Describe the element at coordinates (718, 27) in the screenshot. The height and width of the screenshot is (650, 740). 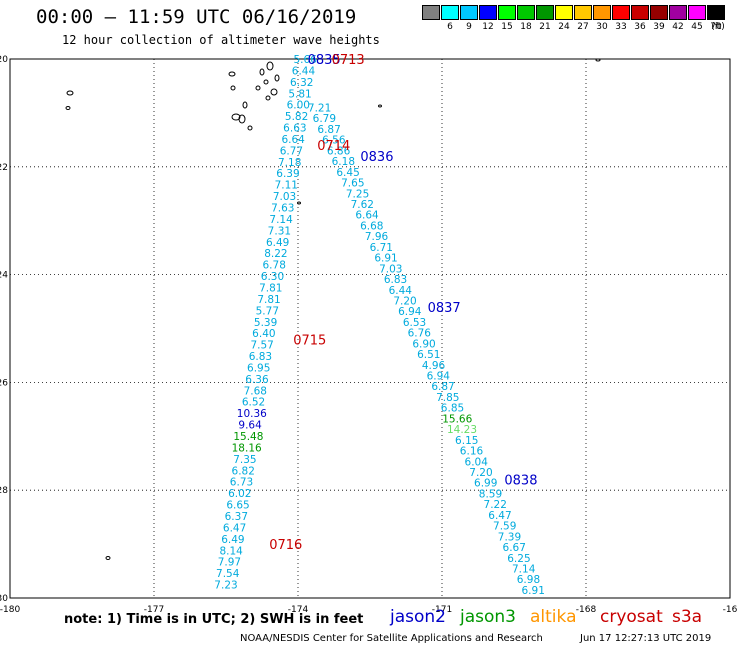
I see `color-scale-unit: (ft)` at that location.